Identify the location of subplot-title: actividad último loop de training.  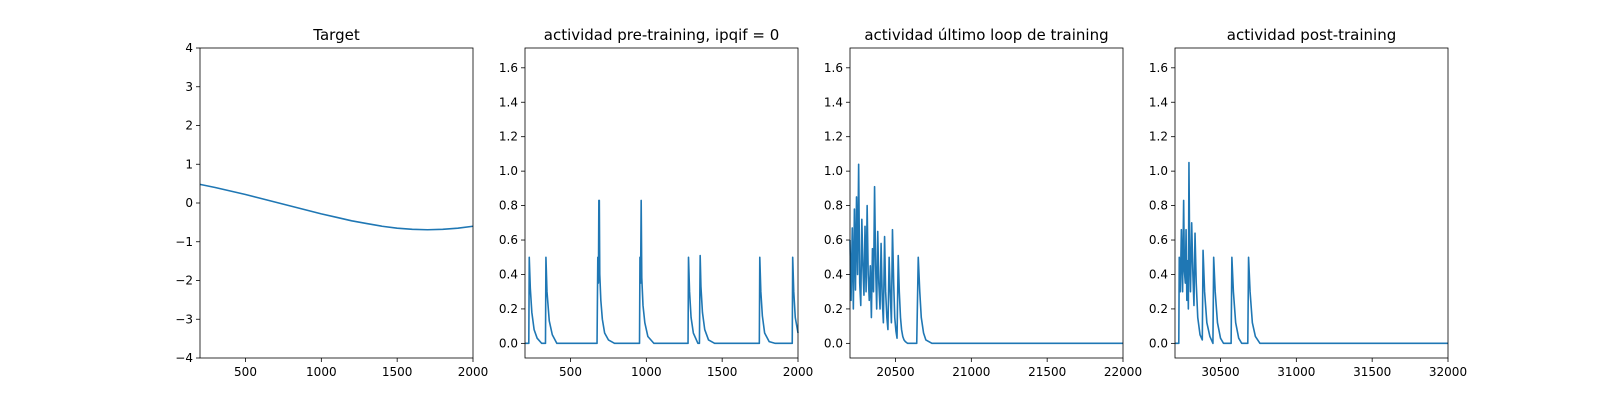
(986, 35).